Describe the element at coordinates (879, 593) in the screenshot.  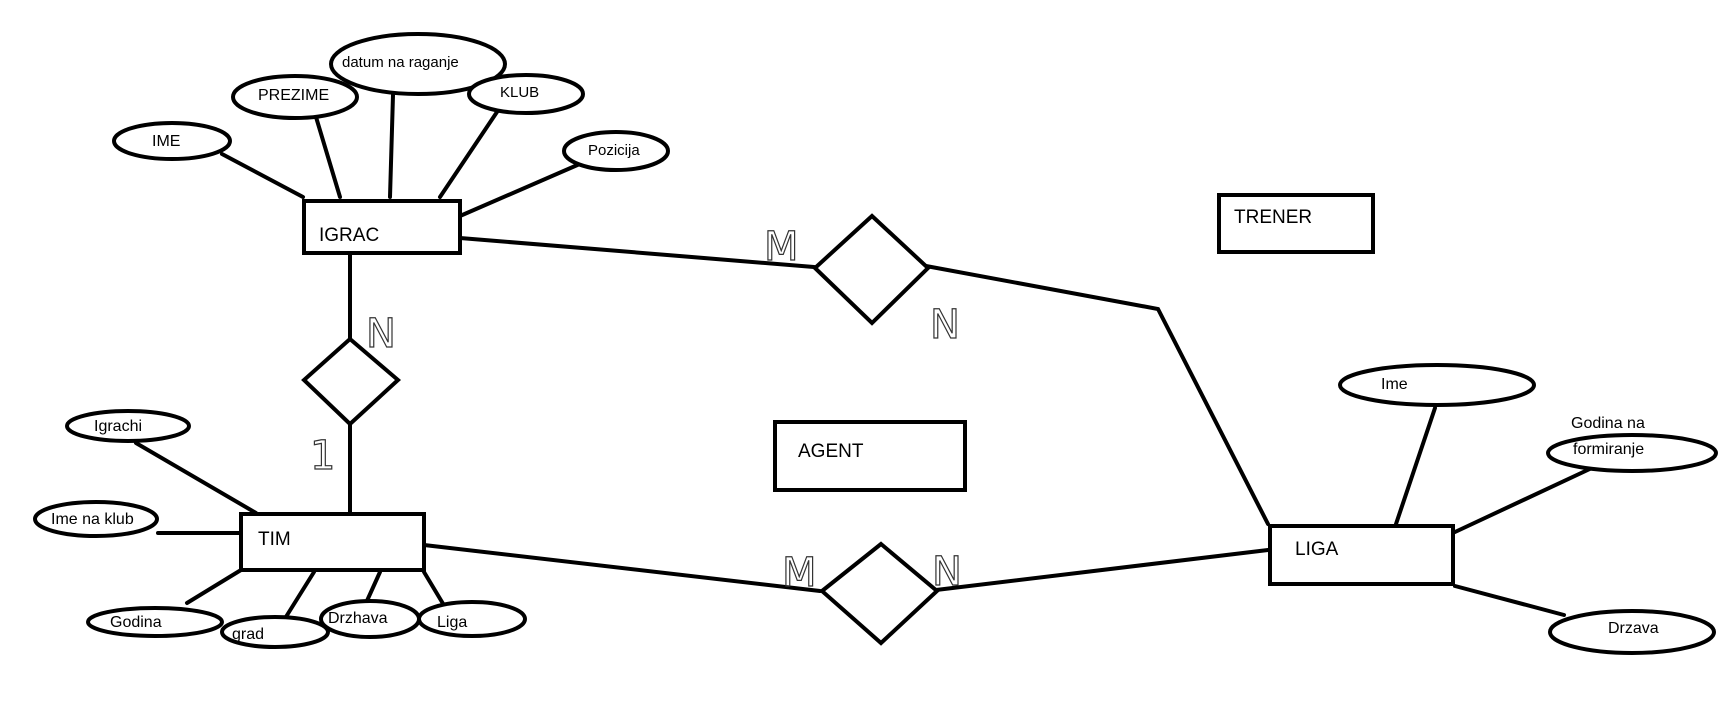
I see `relationship-tim-liga` at that location.